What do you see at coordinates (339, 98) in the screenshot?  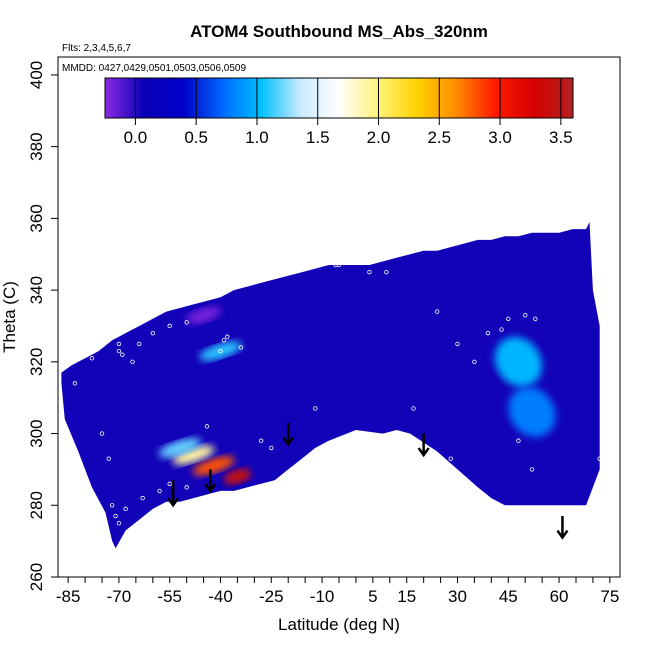 I see `colorbar-gradient` at bounding box center [339, 98].